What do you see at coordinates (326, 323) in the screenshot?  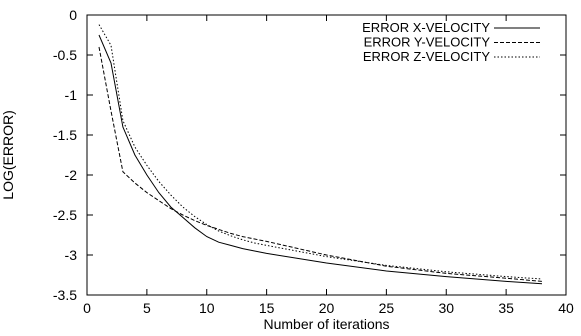 I see `x-axis-title: Number of iterations` at bounding box center [326, 323].